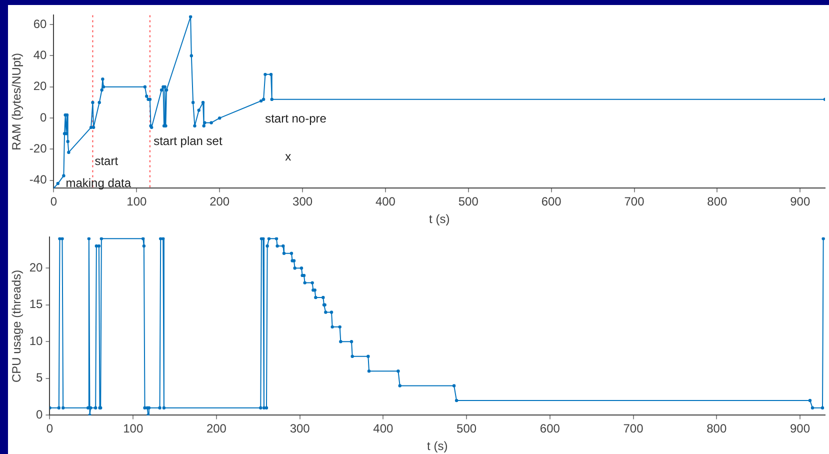  I want to click on annotation: start plan set, so click(188, 141).